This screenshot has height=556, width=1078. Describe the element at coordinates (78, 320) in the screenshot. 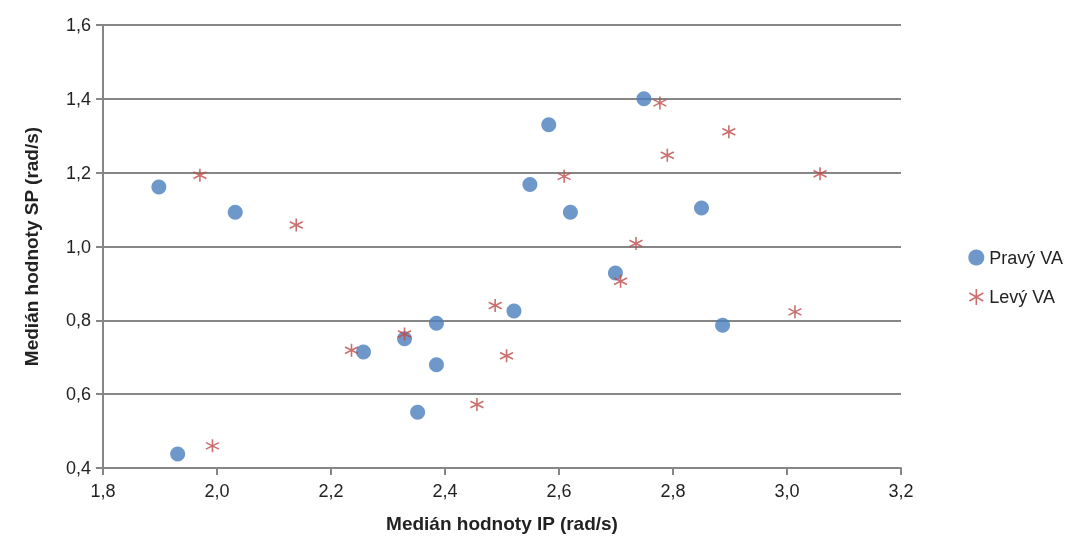

I see `y-tick-label: 0,8` at that location.